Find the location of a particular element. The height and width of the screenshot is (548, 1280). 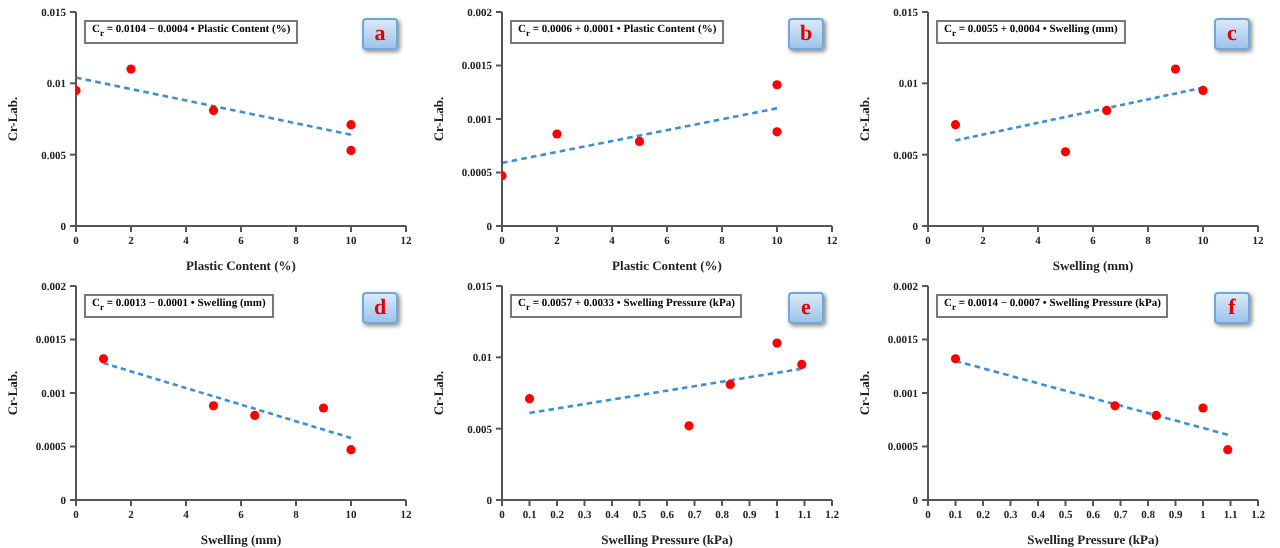

annotation: b is located at coordinates (806, 34).